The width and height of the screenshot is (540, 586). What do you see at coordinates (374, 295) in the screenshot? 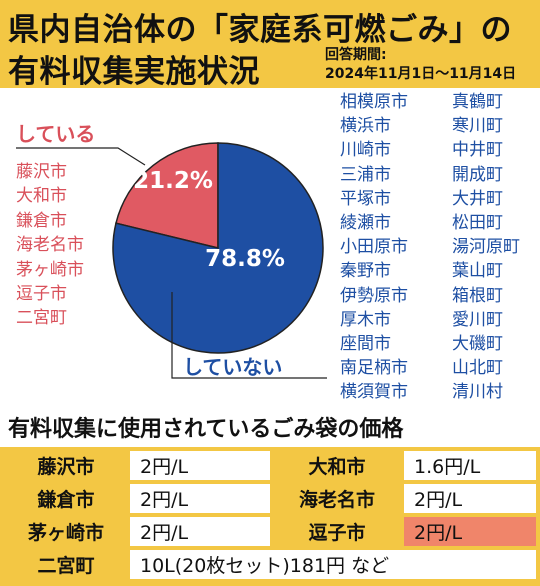
I see `no-municipality: 伊勢原市` at bounding box center [374, 295].